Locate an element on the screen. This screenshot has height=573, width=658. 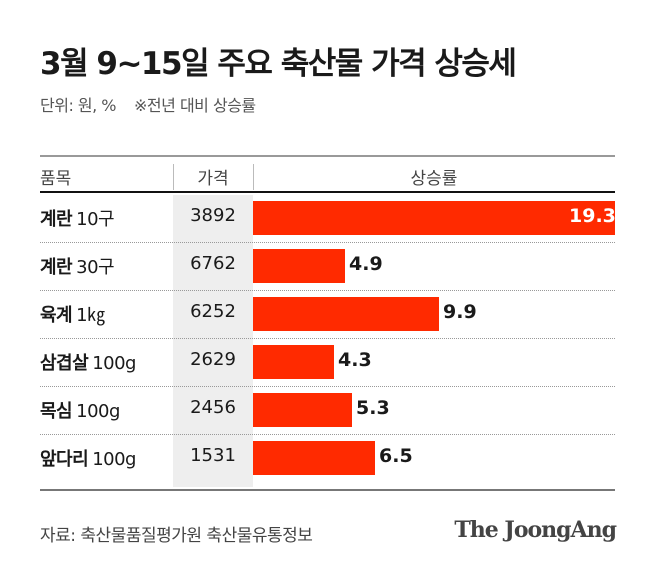
item-name: 육계 is located at coordinates (56, 315).